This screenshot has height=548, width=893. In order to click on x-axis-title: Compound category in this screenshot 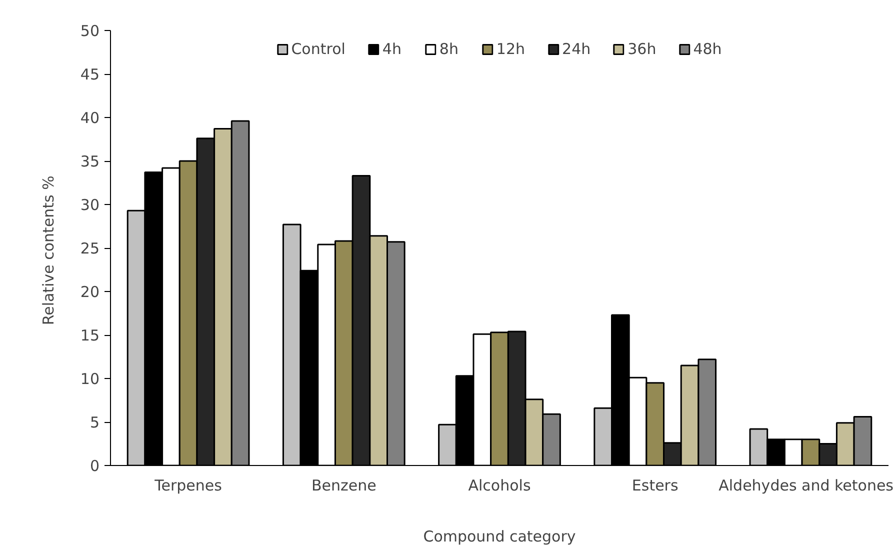, I will do `click(499, 537)`.